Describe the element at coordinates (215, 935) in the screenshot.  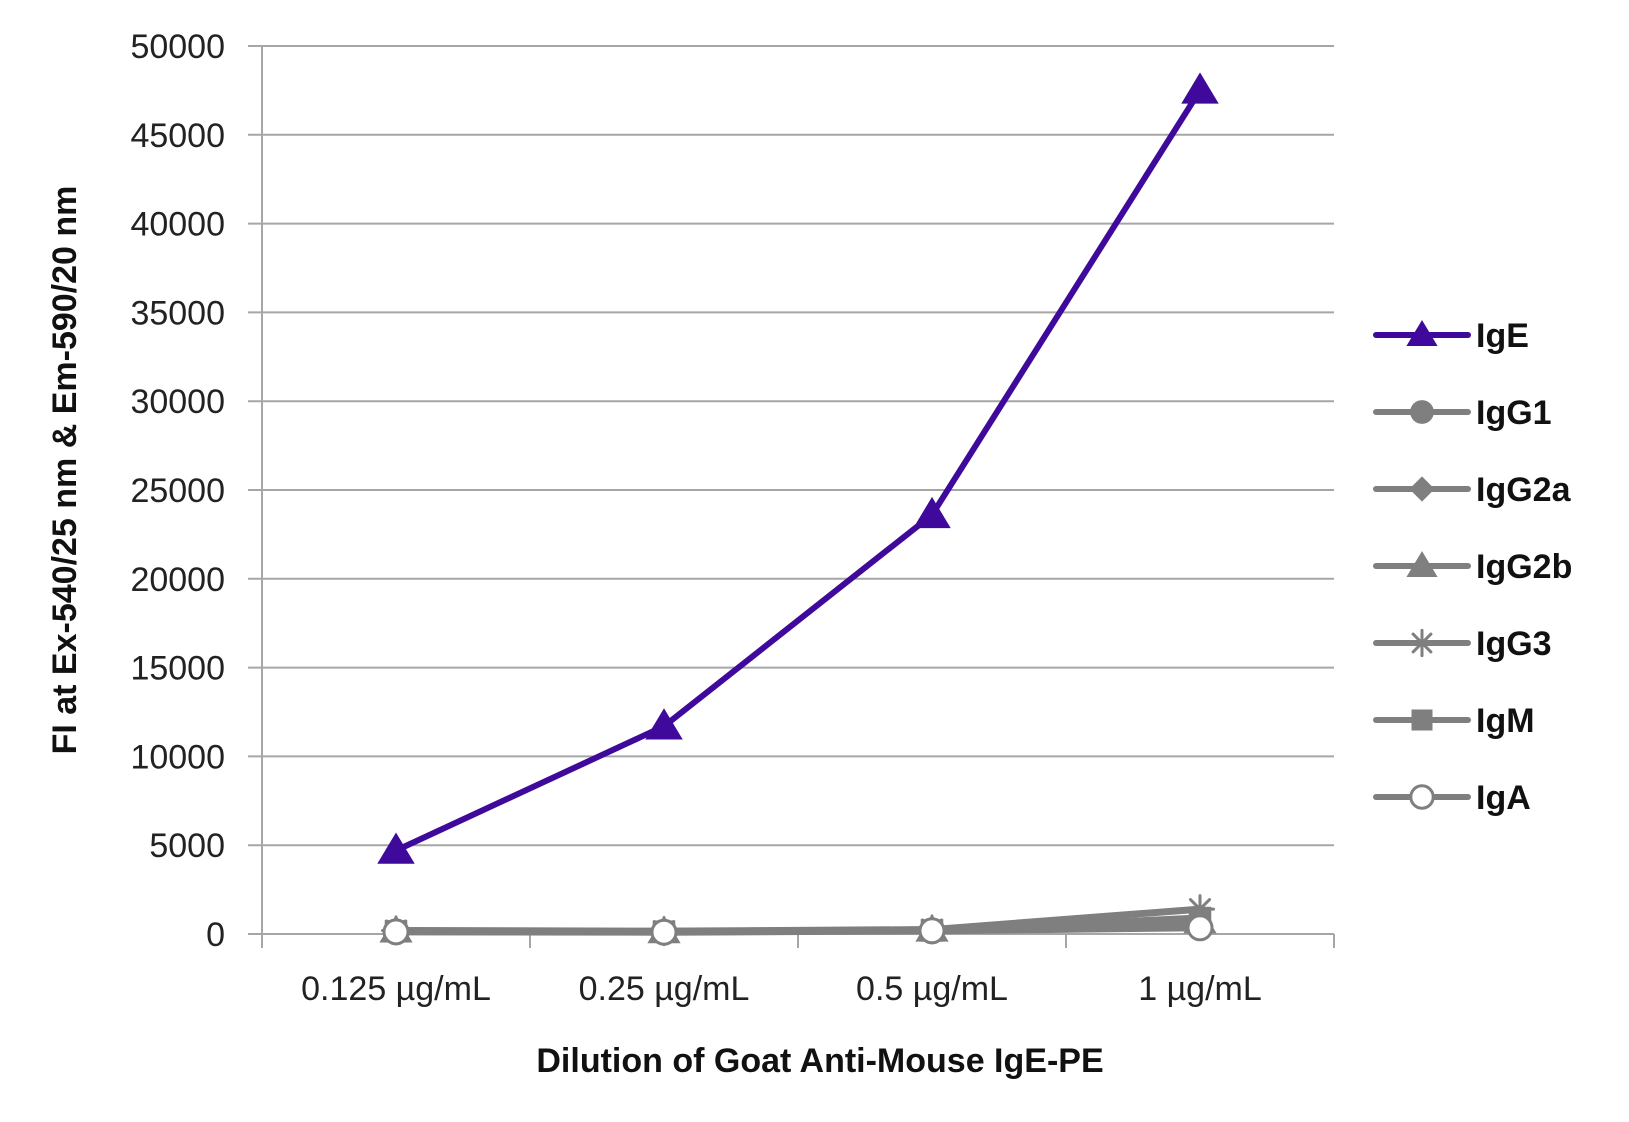
I see `y-tick-label: 0` at that location.